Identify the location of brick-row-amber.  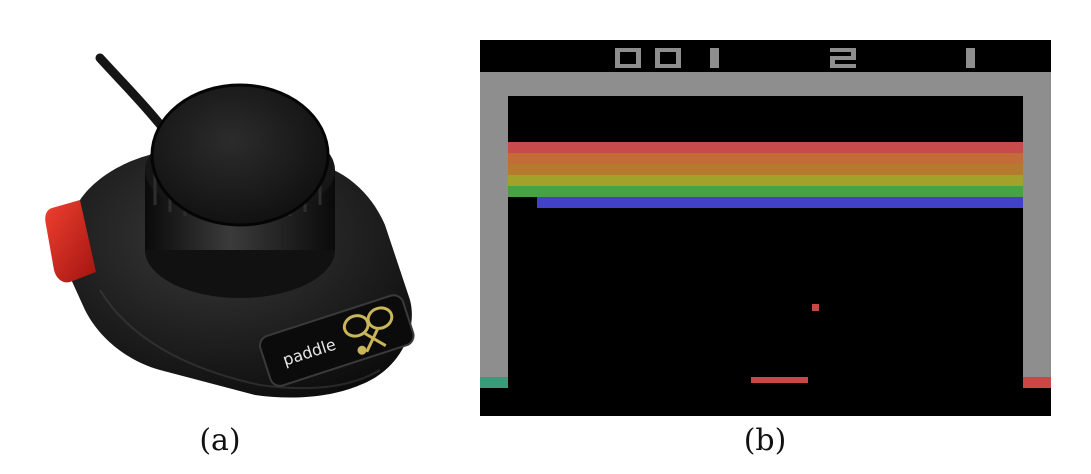
(765, 169).